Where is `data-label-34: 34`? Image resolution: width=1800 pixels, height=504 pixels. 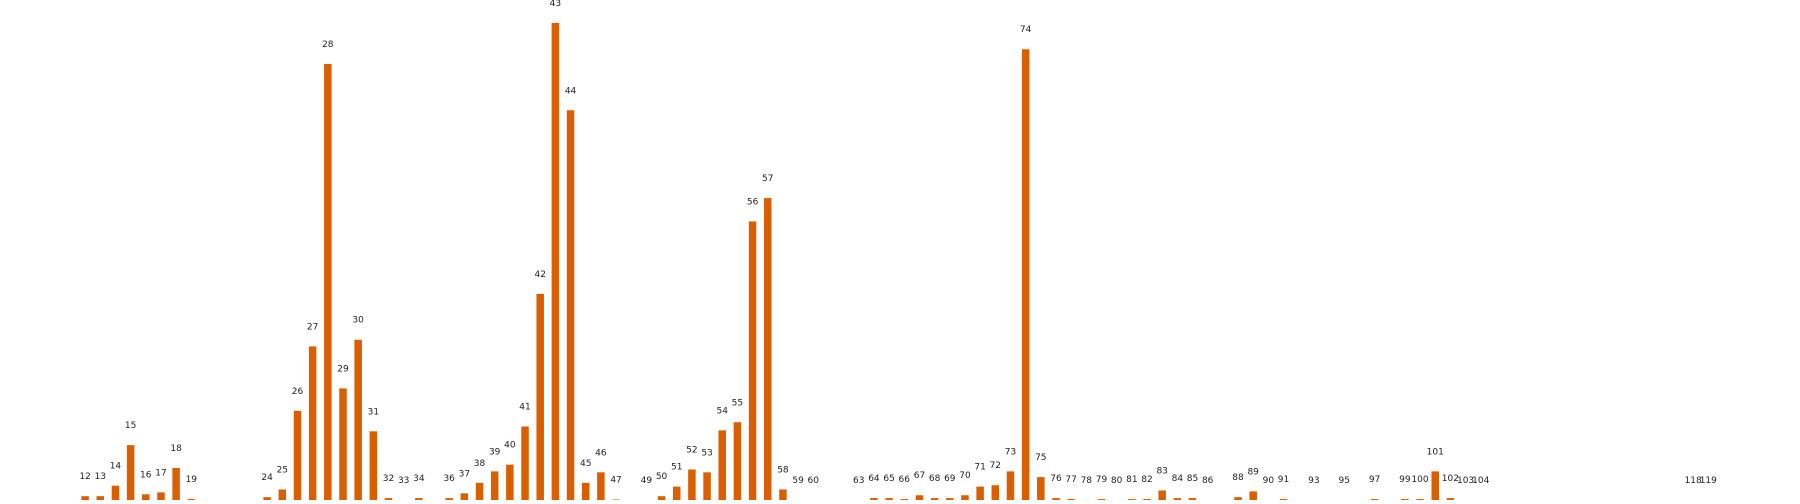 data-label-34: 34 is located at coordinates (419, 479).